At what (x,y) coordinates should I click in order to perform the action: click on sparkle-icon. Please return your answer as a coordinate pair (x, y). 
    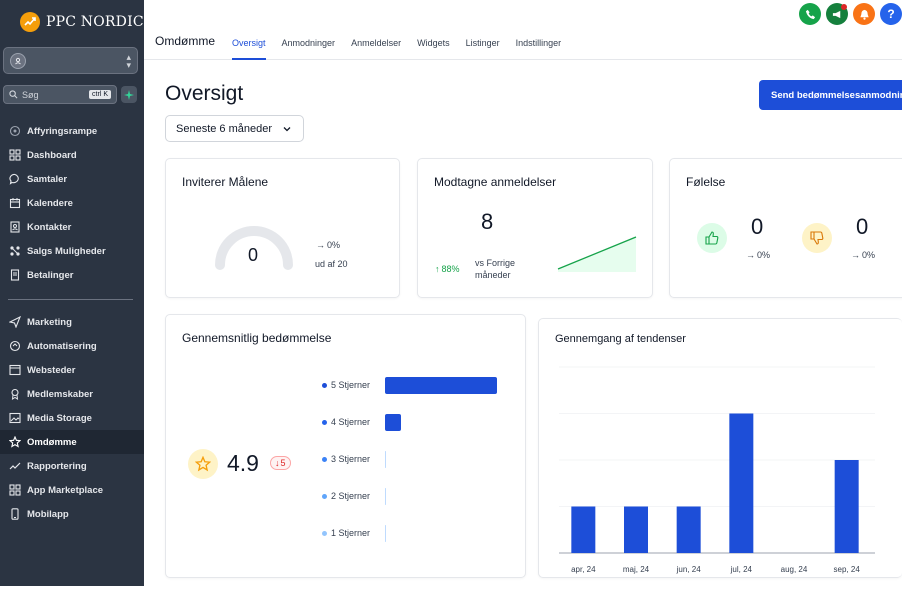
    Looking at the image, I should click on (129, 94).